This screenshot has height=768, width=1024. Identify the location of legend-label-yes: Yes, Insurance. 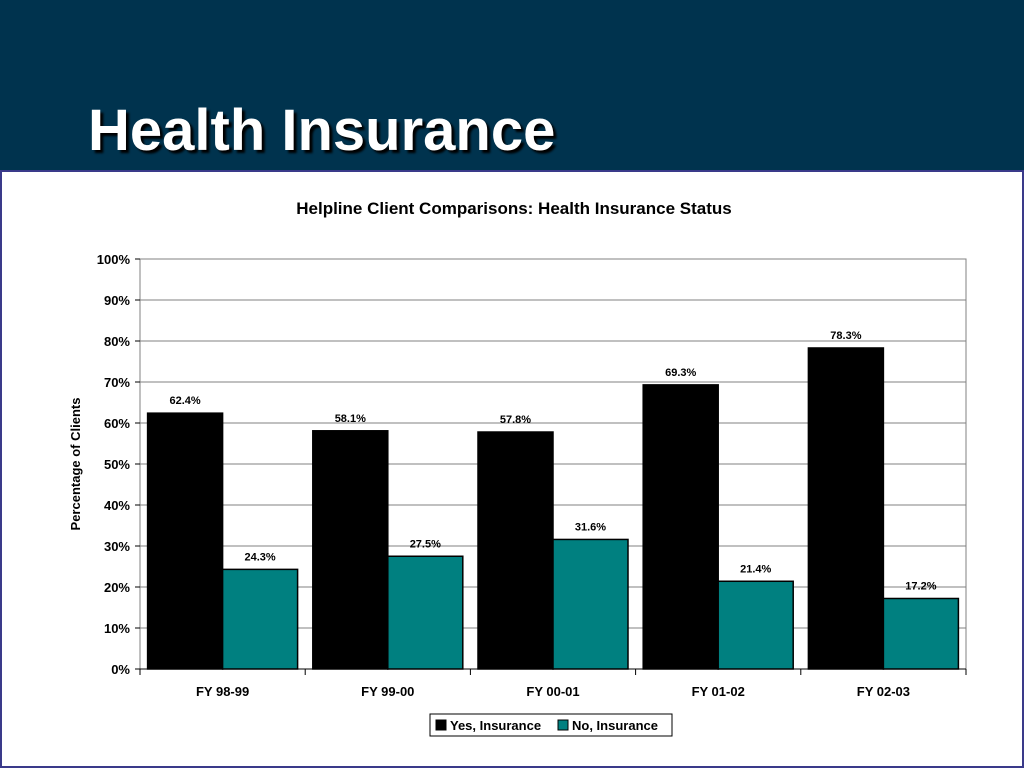
(495, 725).